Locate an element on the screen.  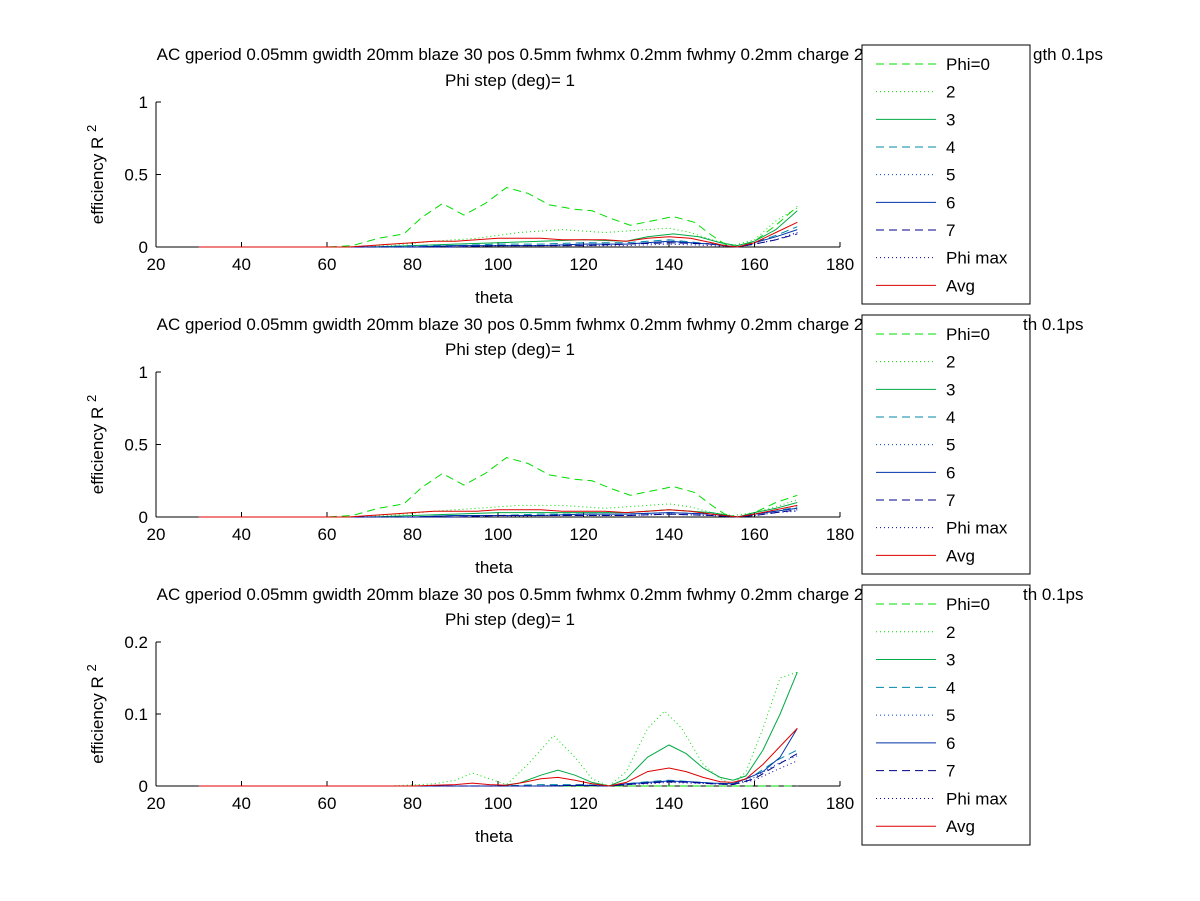
chart-title-tail: gth 0.1ps is located at coordinates (1068, 54).